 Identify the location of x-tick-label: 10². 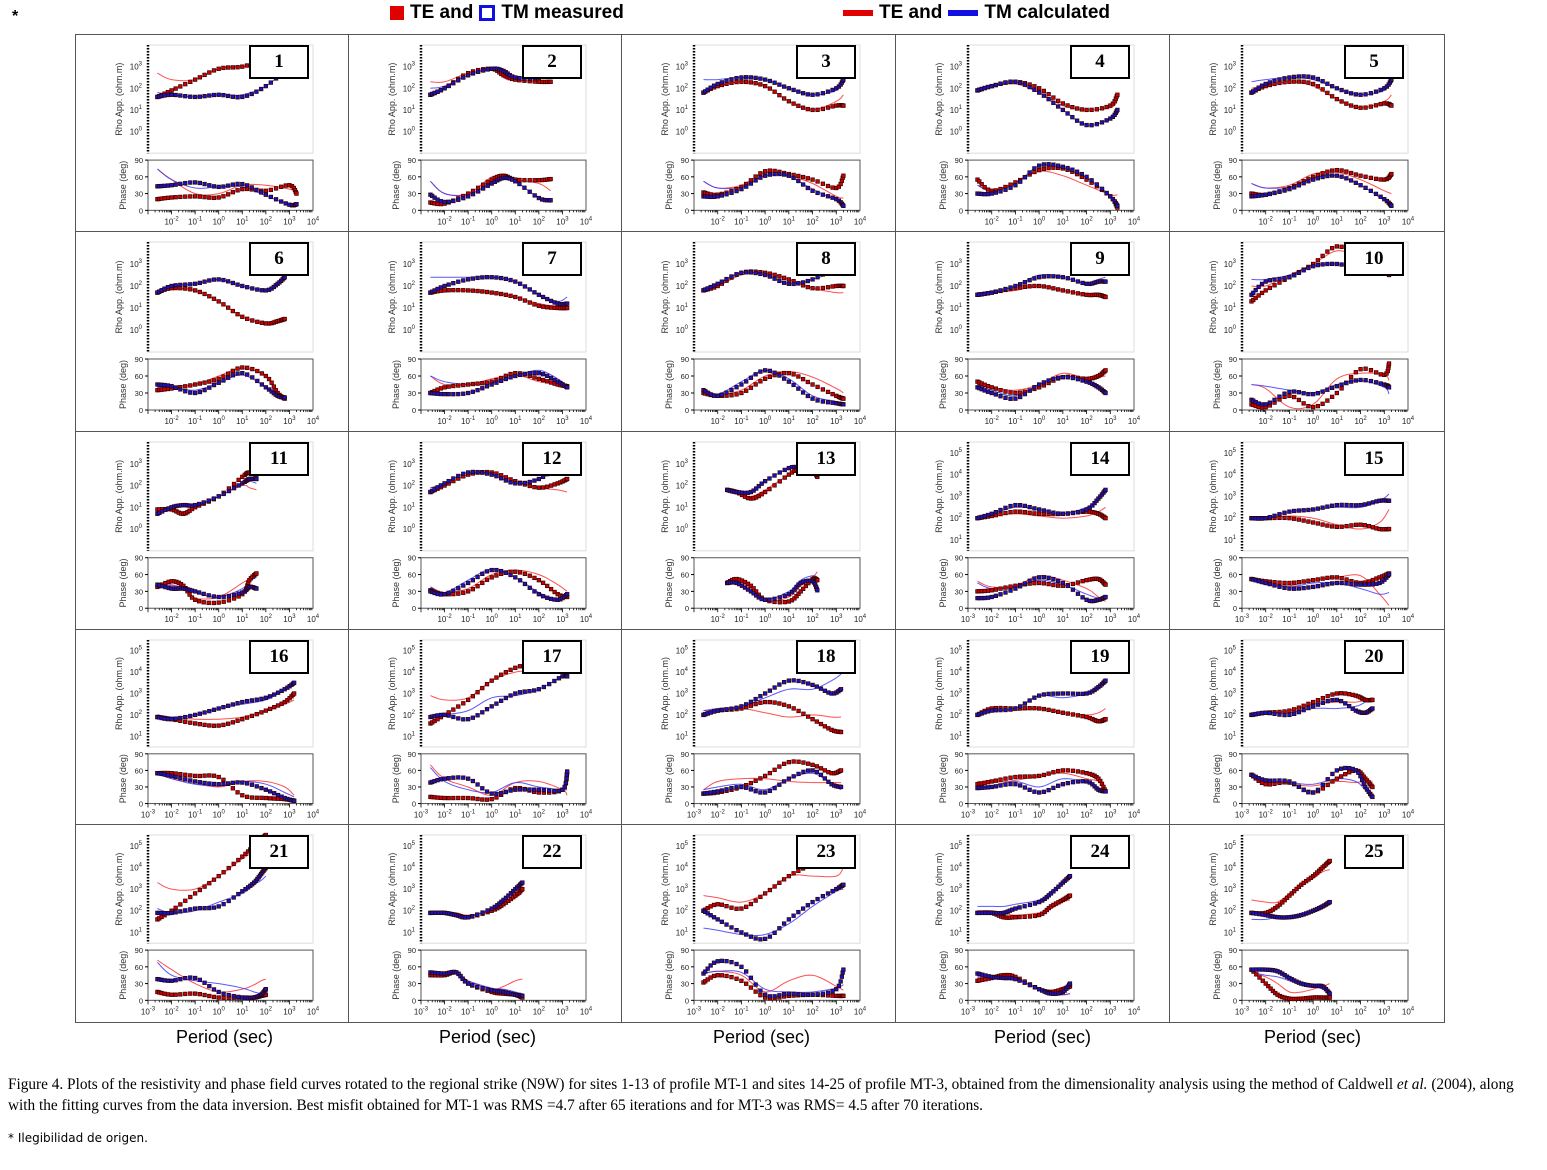
(539, 619).